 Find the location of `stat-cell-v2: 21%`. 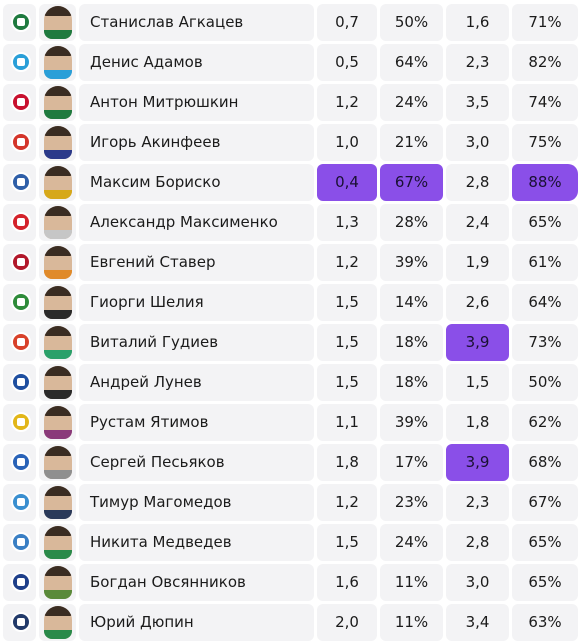

stat-cell-v2: 21% is located at coordinates (411, 142).